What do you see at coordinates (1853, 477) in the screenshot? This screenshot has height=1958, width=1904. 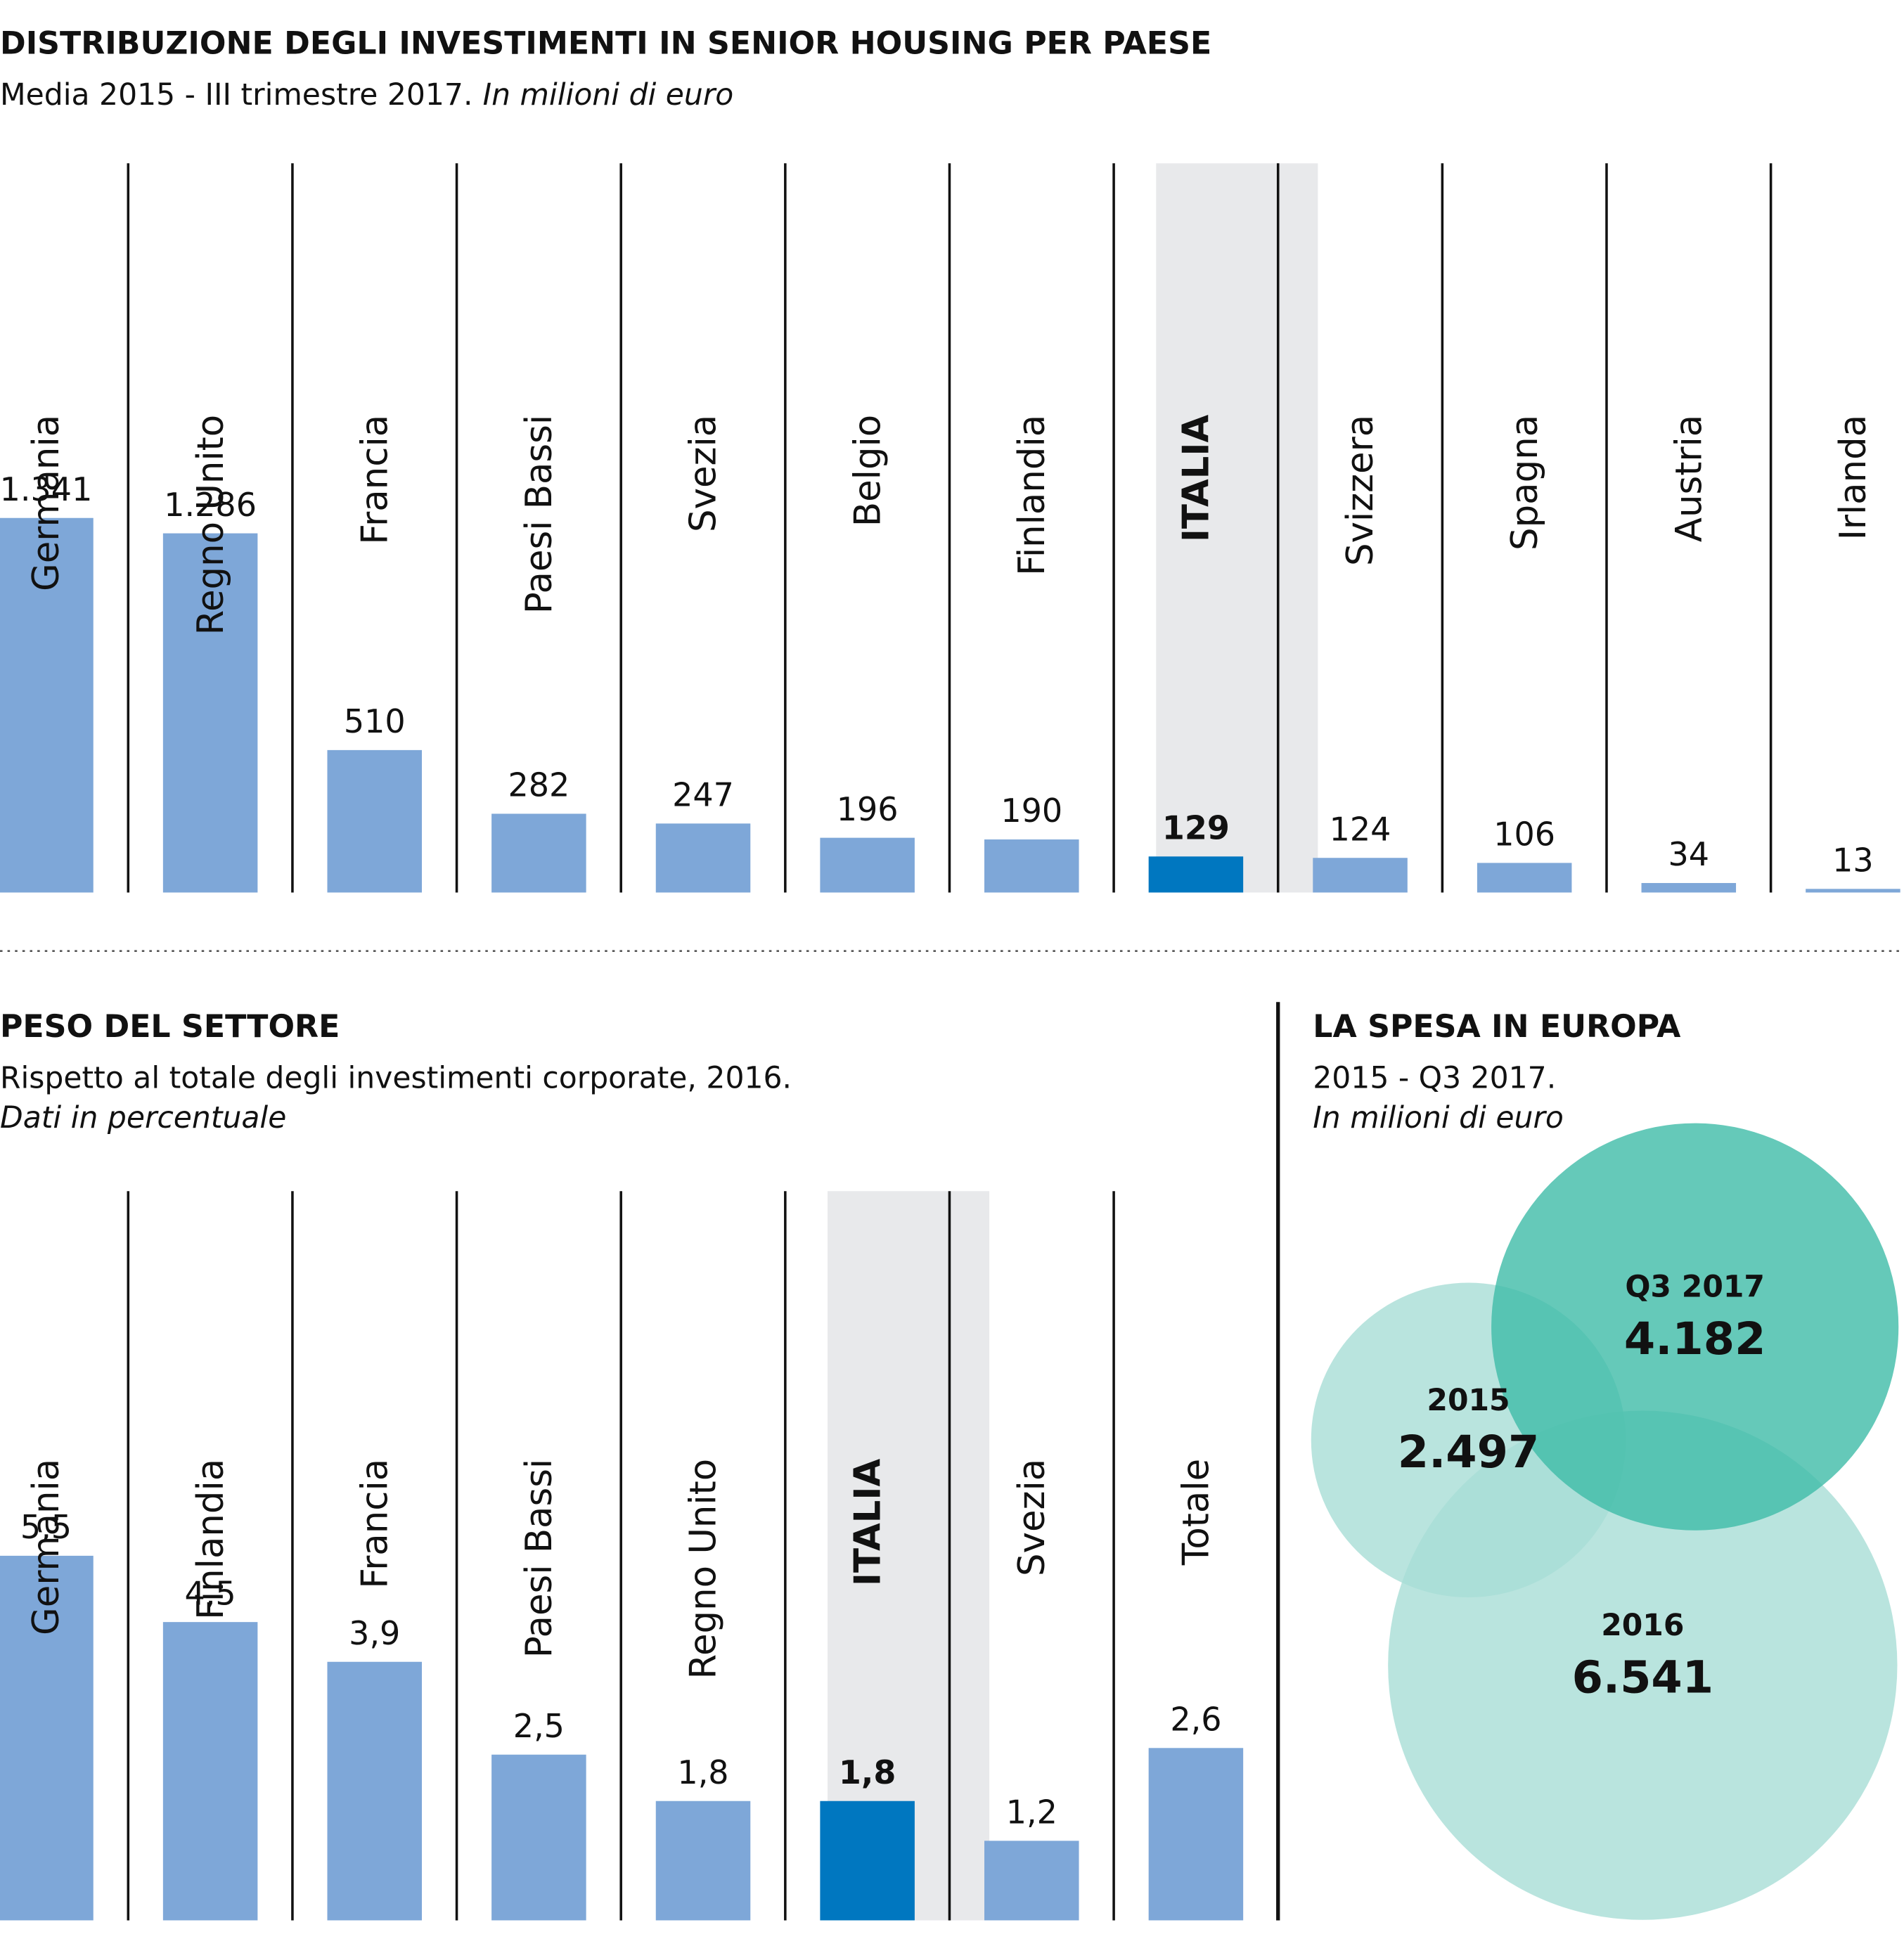 I see `category-label: Irlanda` at bounding box center [1853, 477].